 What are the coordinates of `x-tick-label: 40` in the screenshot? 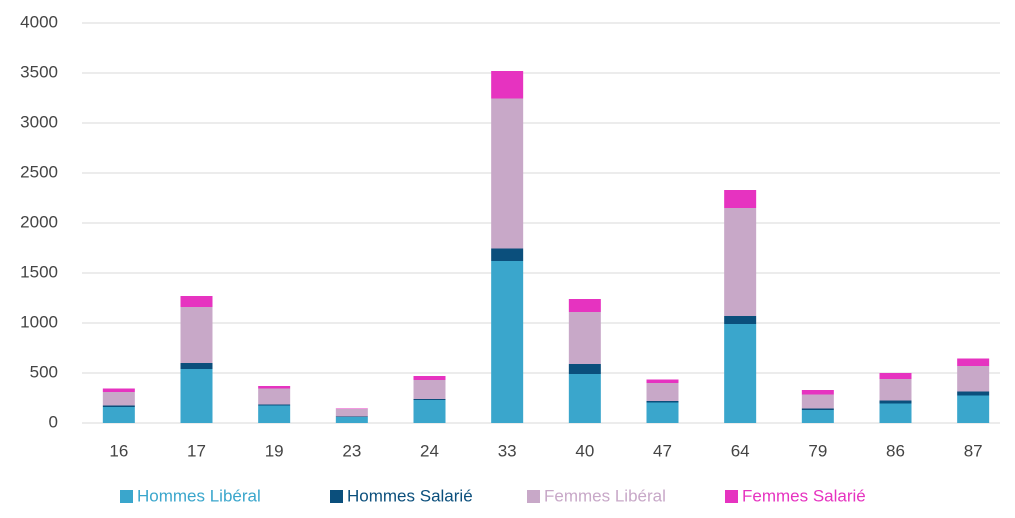 It's located at (584, 450).